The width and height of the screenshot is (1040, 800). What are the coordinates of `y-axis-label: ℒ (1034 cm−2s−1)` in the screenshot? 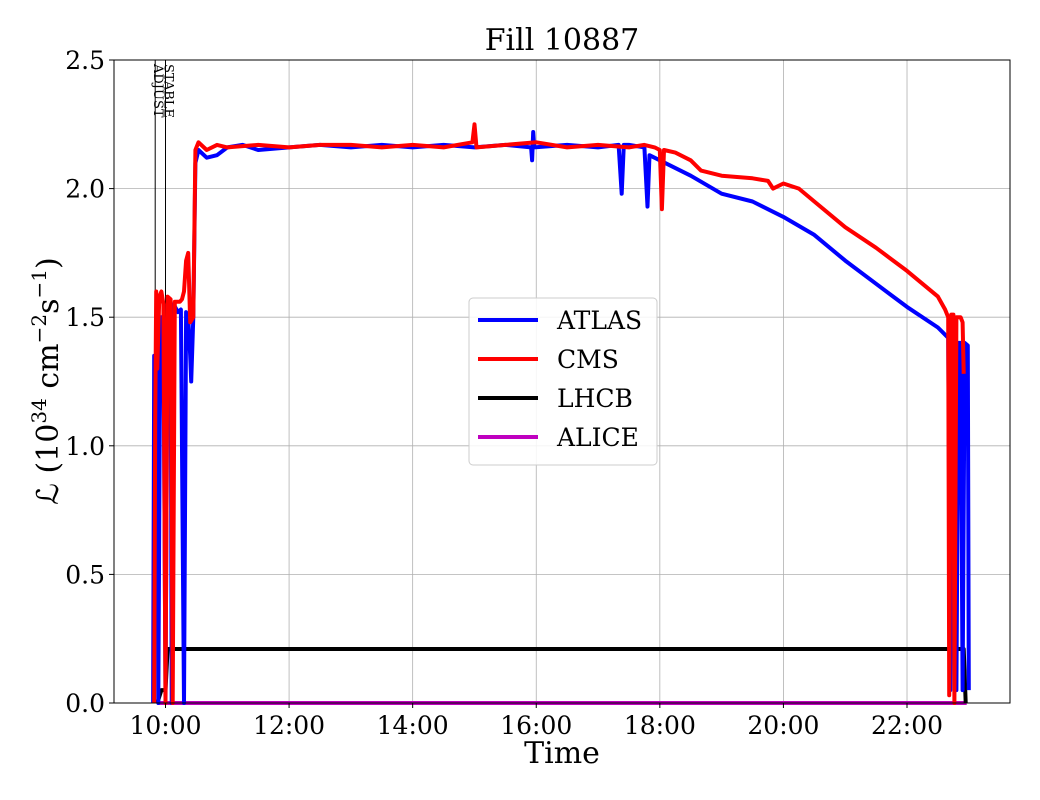 It's located at (46, 380).